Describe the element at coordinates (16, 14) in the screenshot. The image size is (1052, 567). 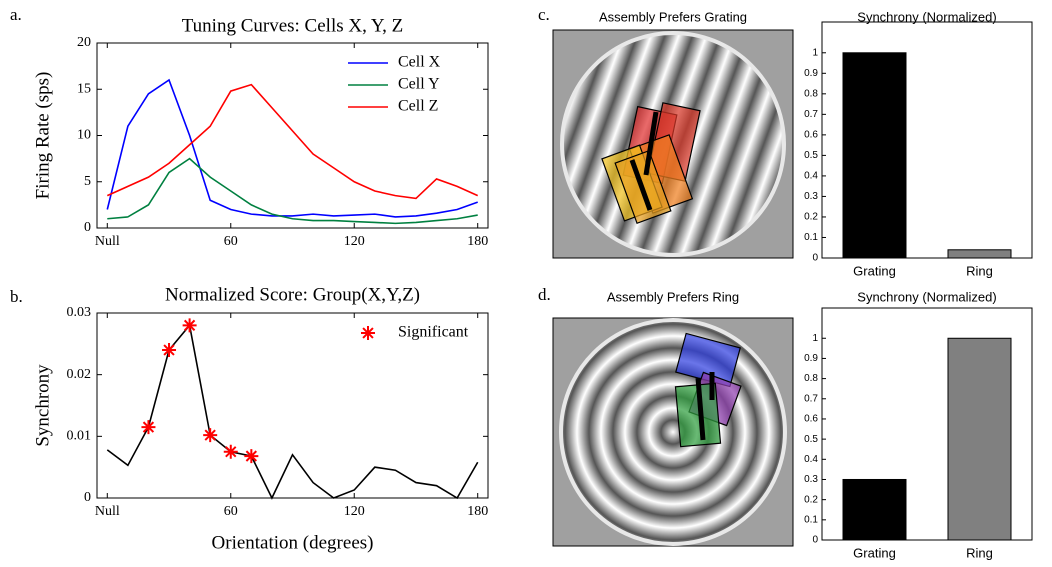
I see `panel-label: a.` at that location.